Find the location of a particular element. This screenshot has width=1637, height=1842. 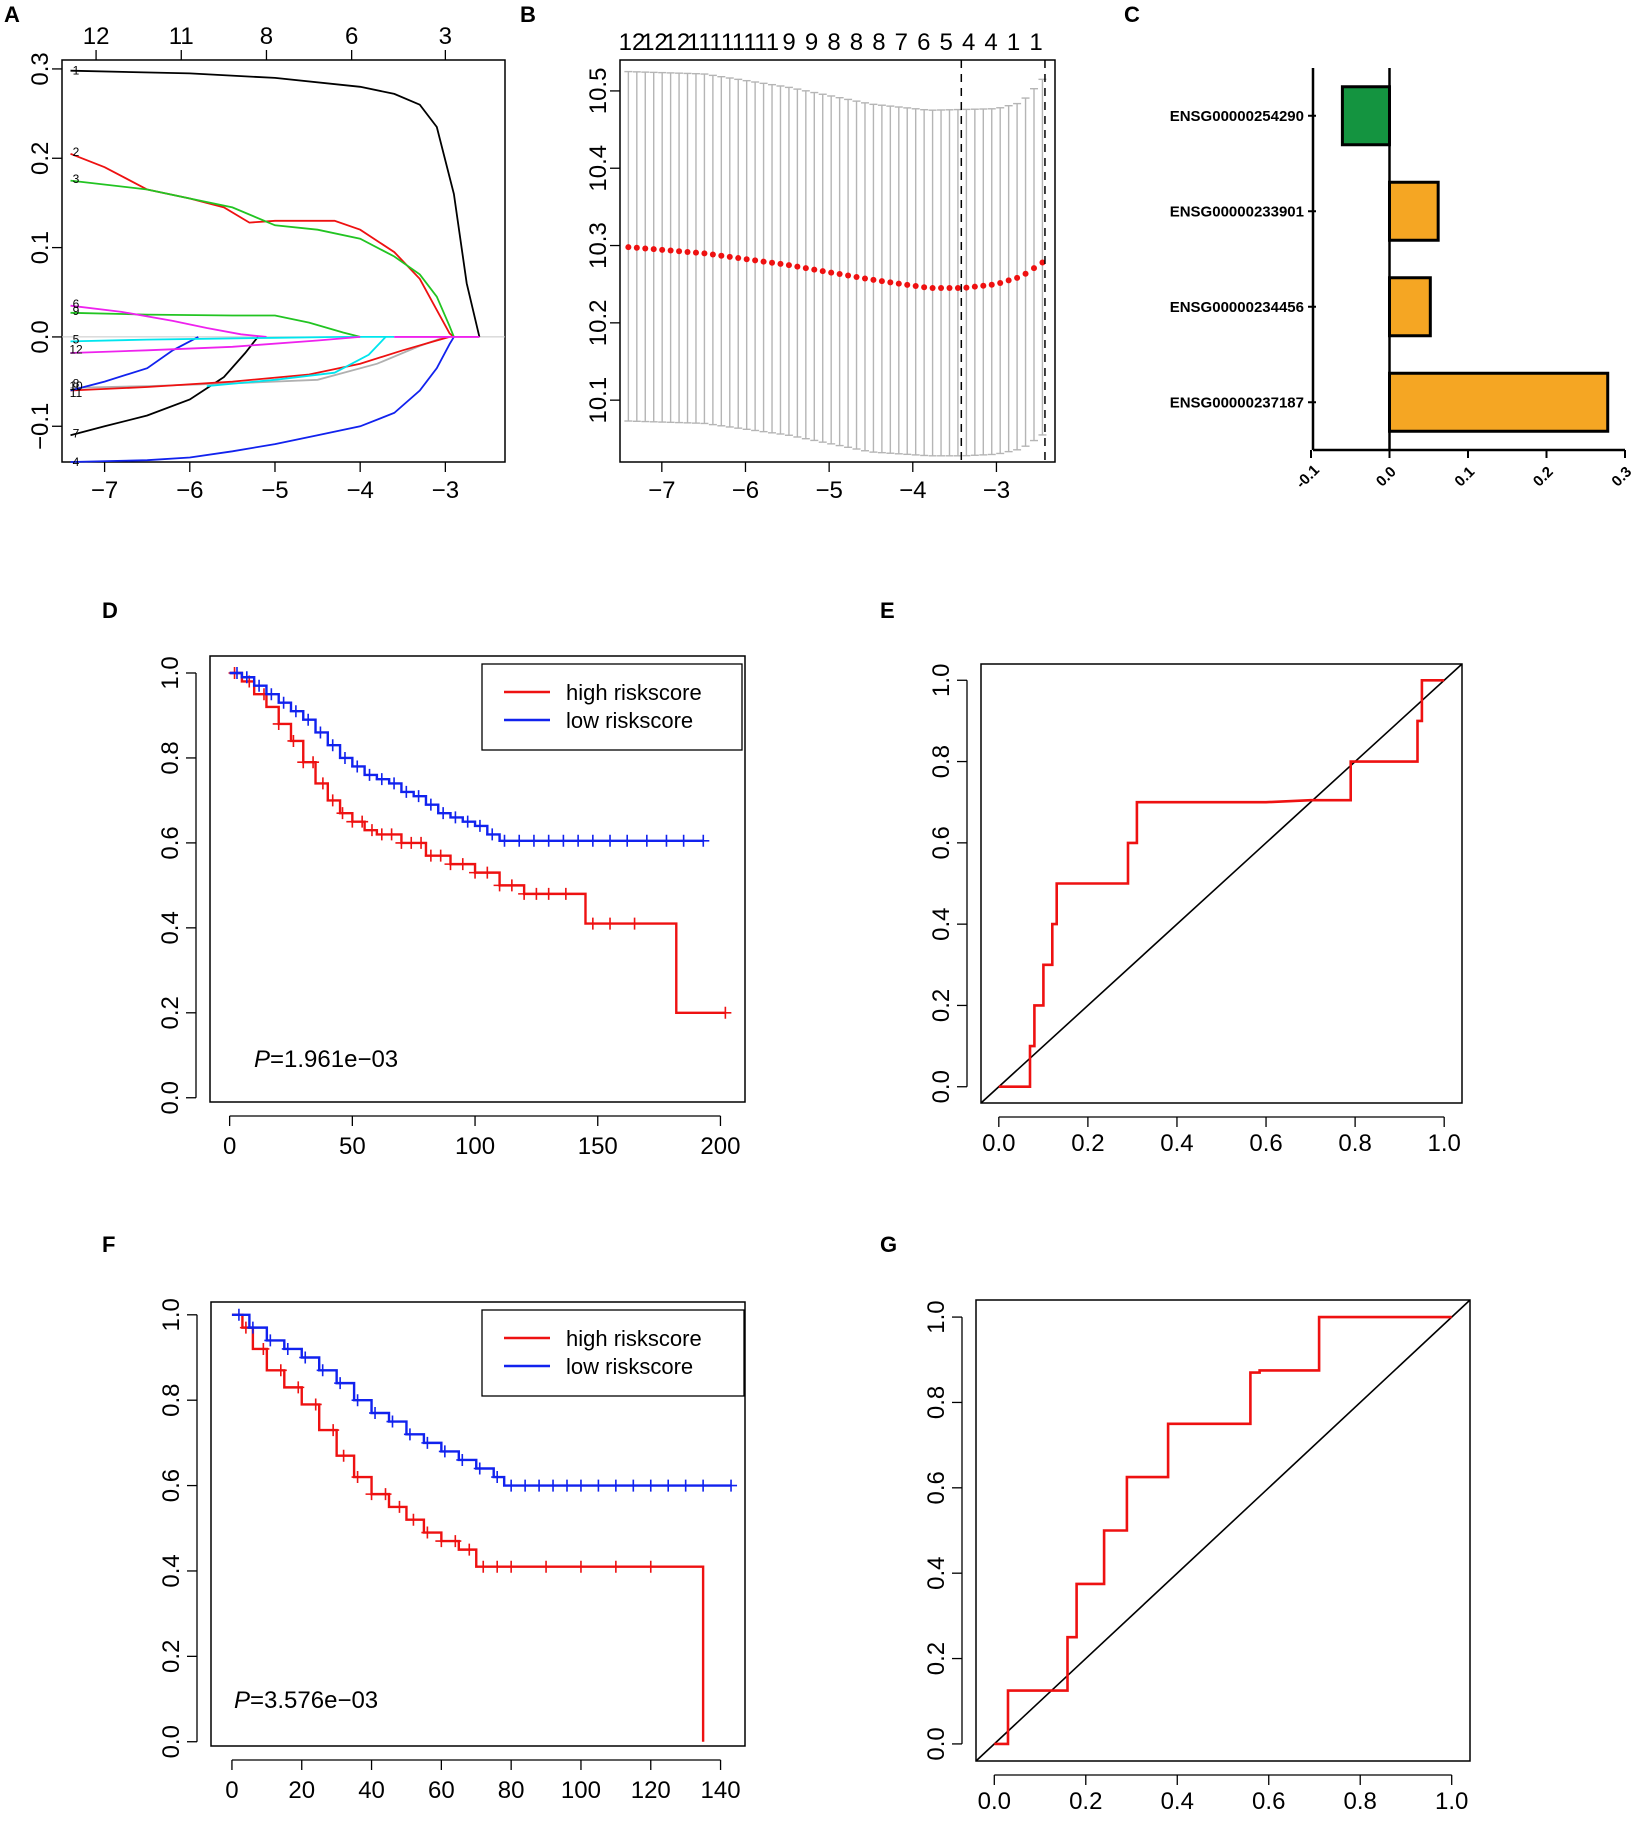

y-tick-label: 10.3 is located at coordinates (598, 245).